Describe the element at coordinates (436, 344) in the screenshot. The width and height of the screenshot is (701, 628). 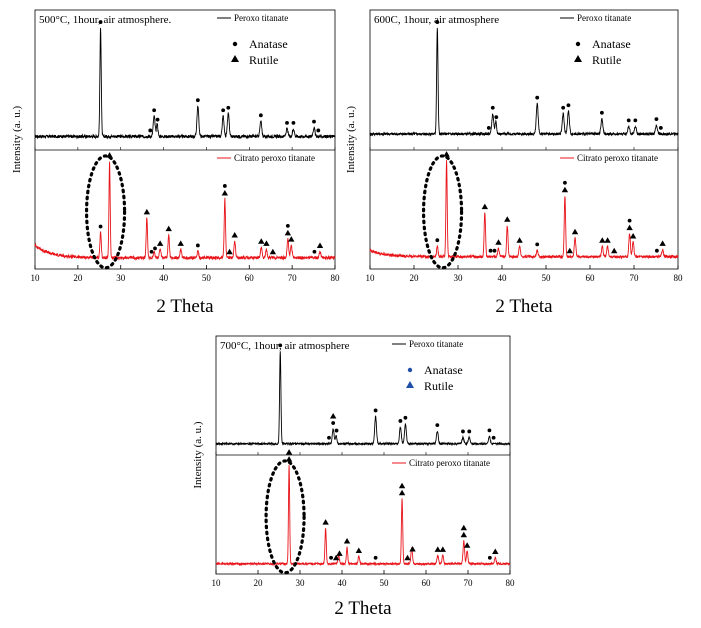
I see `series-legend-label: Peroxo titanate` at that location.